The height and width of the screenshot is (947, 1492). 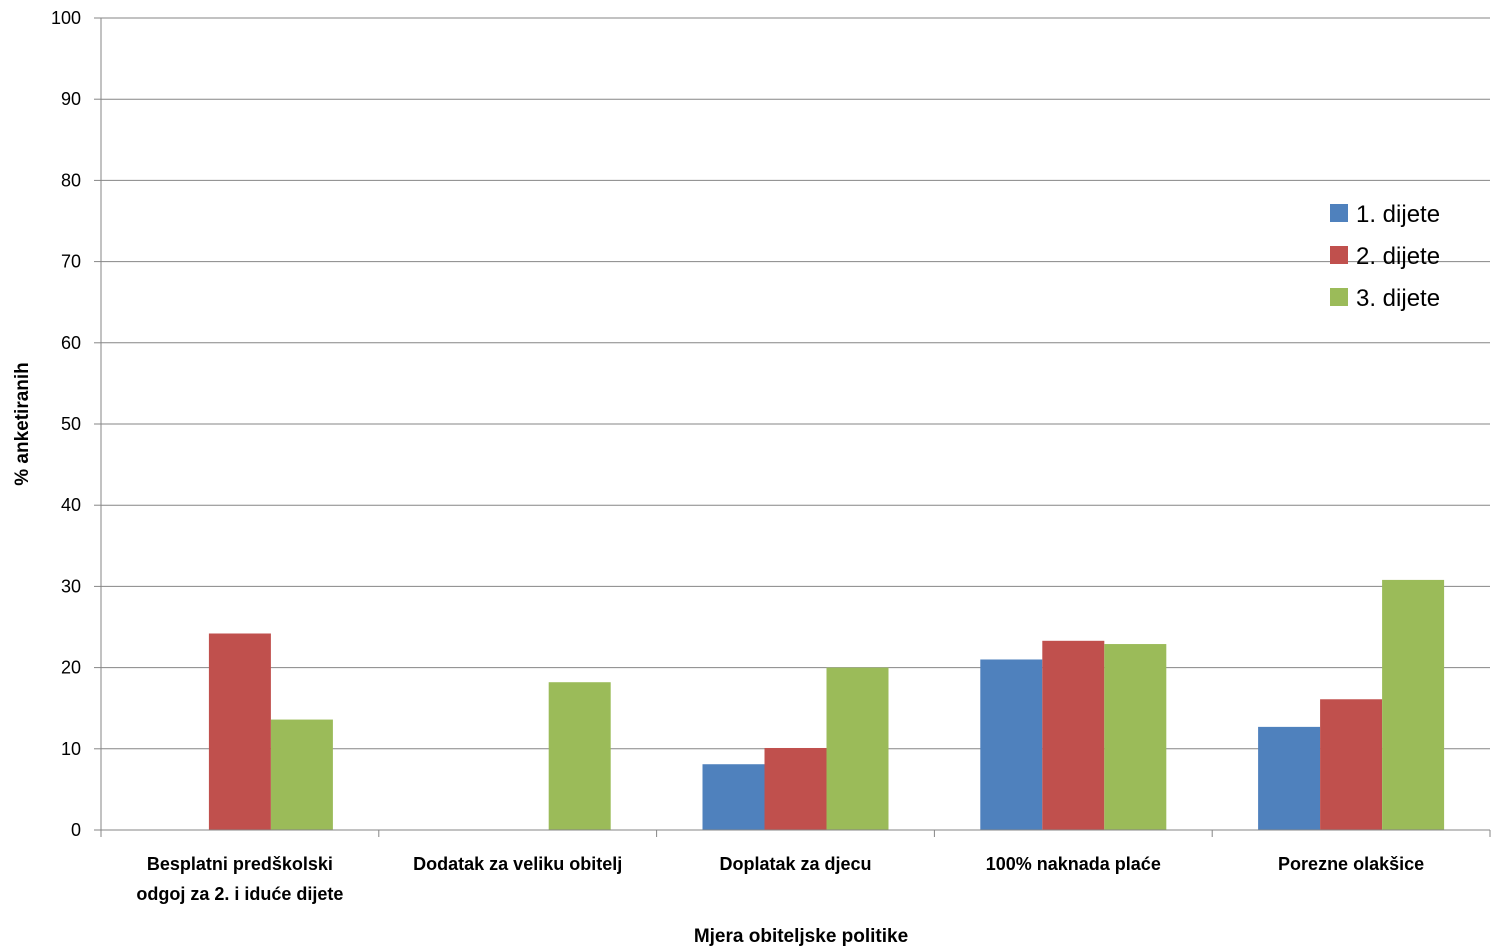 I want to click on x-category-label: odgoj za 2. i iduće dijete, so click(x=239, y=894).